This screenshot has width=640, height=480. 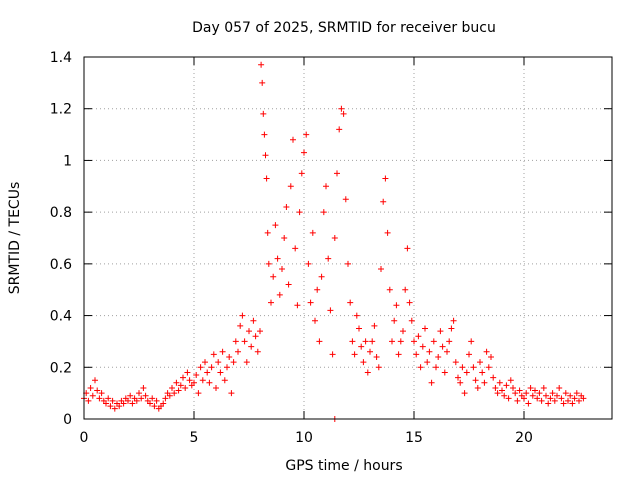 What do you see at coordinates (61, 368) in the screenshot?
I see `y-tick-label: 0.2` at bounding box center [61, 368].